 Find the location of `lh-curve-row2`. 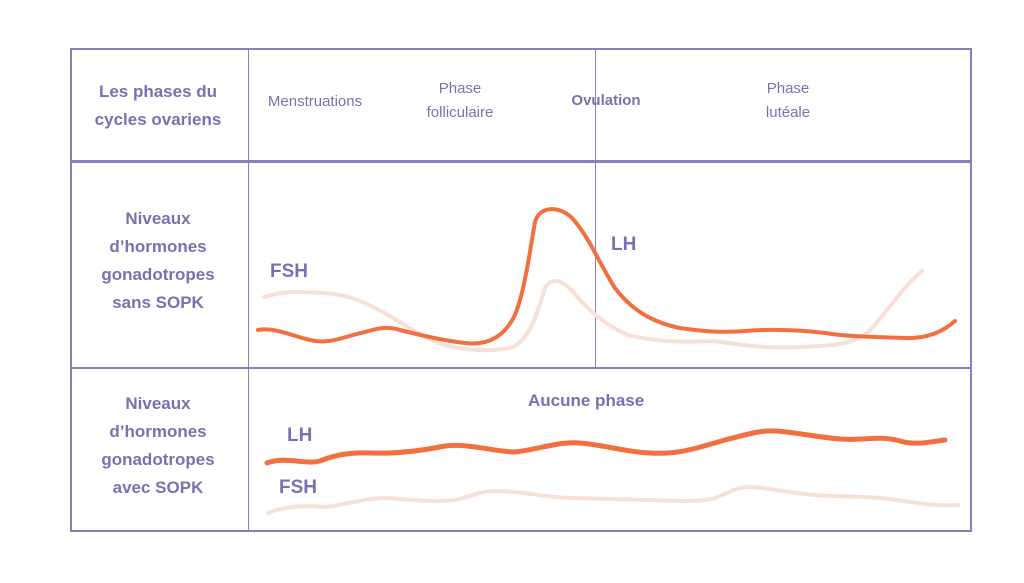

lh-curve-row2 is located at coordinates (606, 447).